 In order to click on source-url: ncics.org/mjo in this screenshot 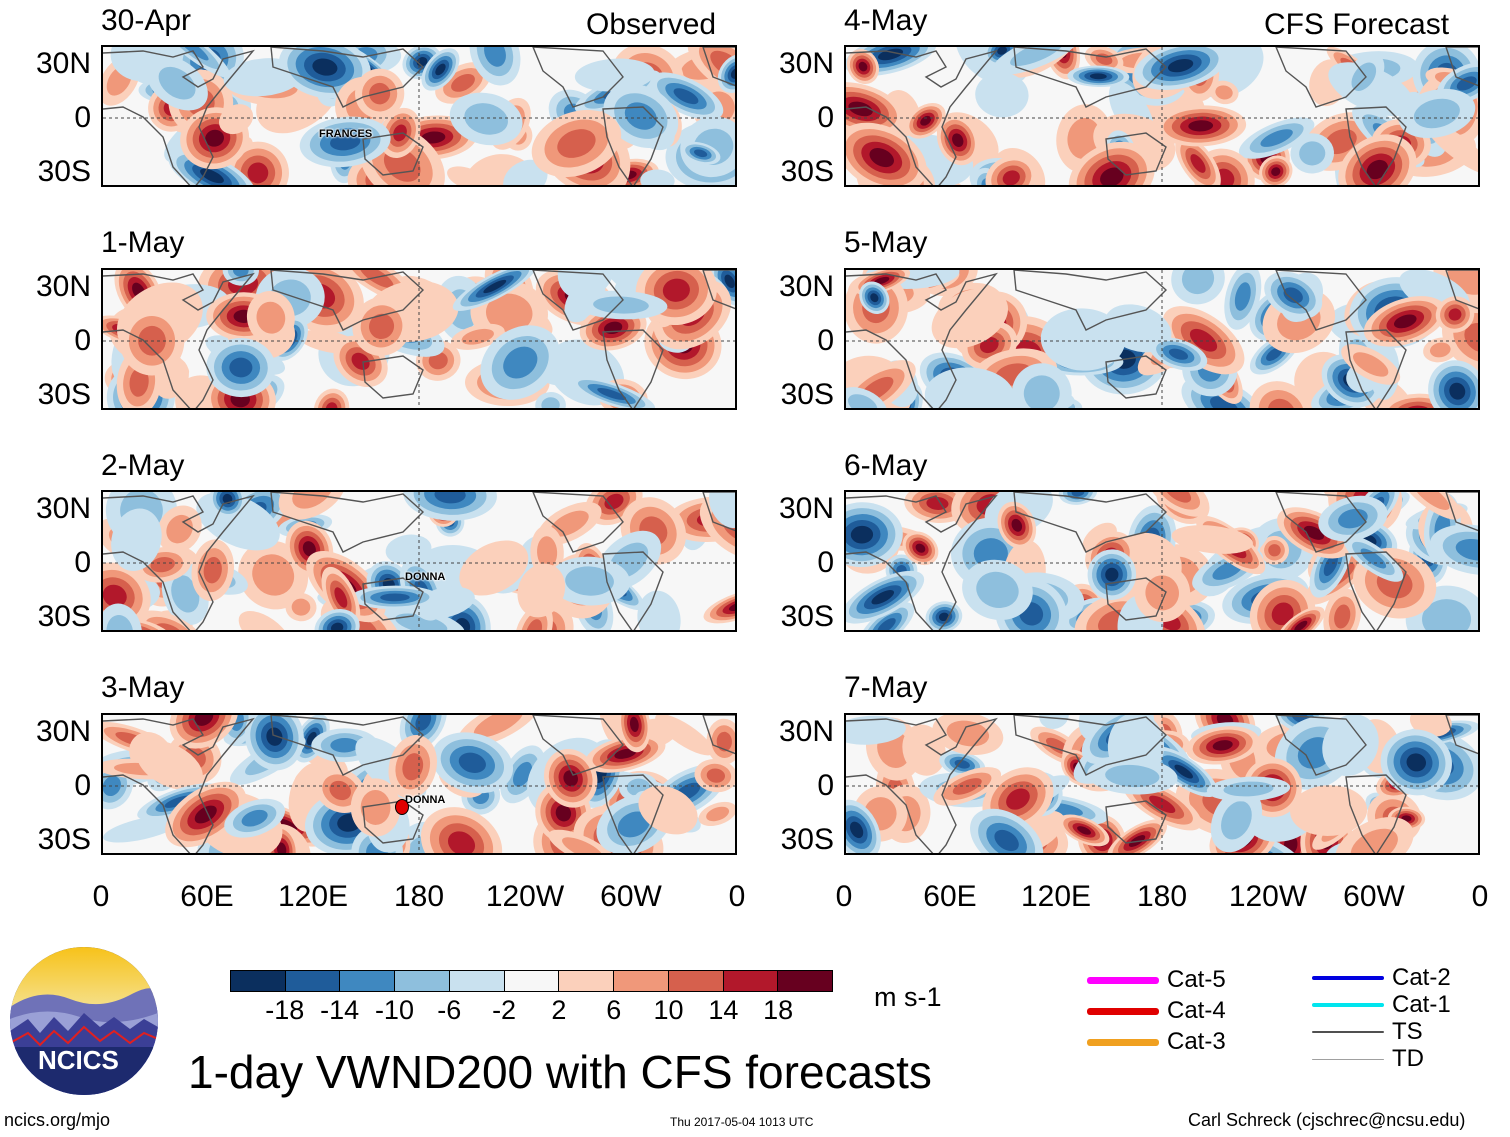, I will do `click(57, 1120)`.